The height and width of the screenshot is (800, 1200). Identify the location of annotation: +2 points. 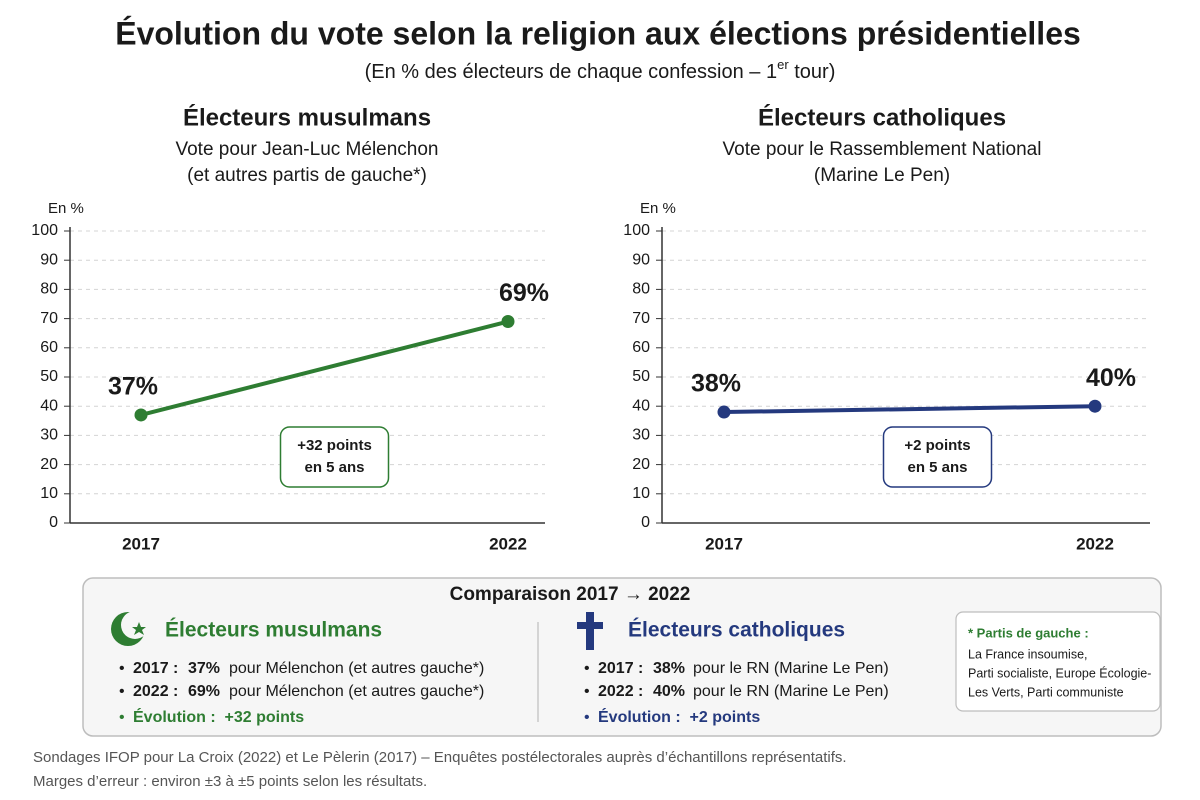
(937, 445).